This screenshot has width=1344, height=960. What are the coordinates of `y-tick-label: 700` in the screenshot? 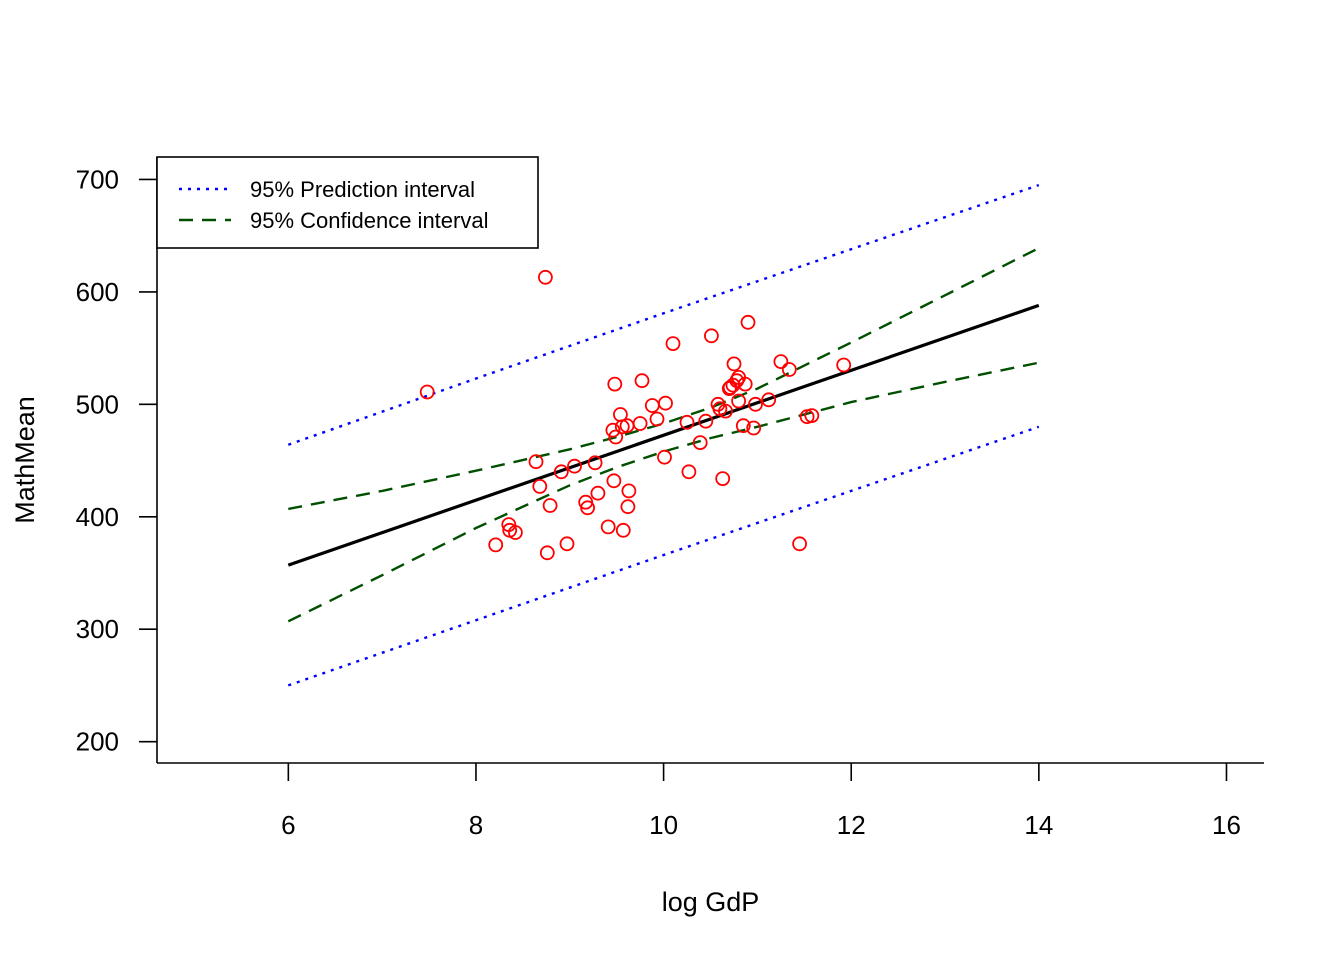 It's located at (97, 179).